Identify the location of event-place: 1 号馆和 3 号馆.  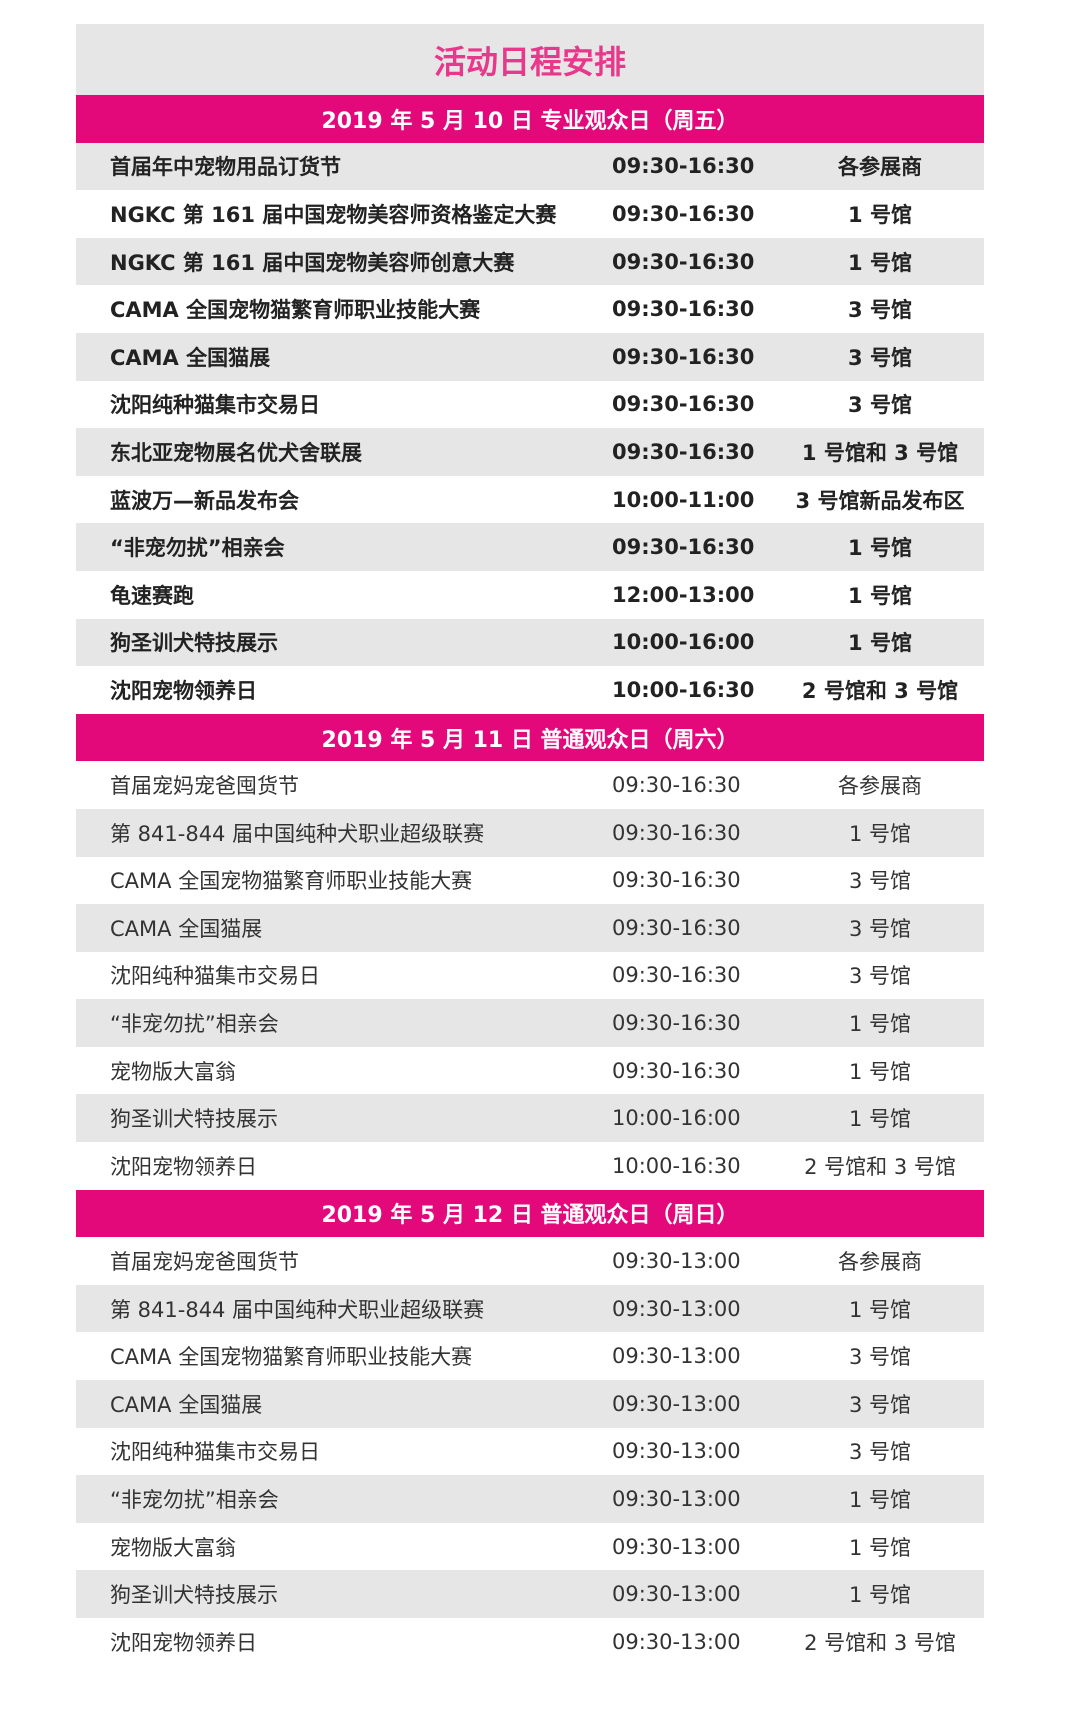
(880, 452).